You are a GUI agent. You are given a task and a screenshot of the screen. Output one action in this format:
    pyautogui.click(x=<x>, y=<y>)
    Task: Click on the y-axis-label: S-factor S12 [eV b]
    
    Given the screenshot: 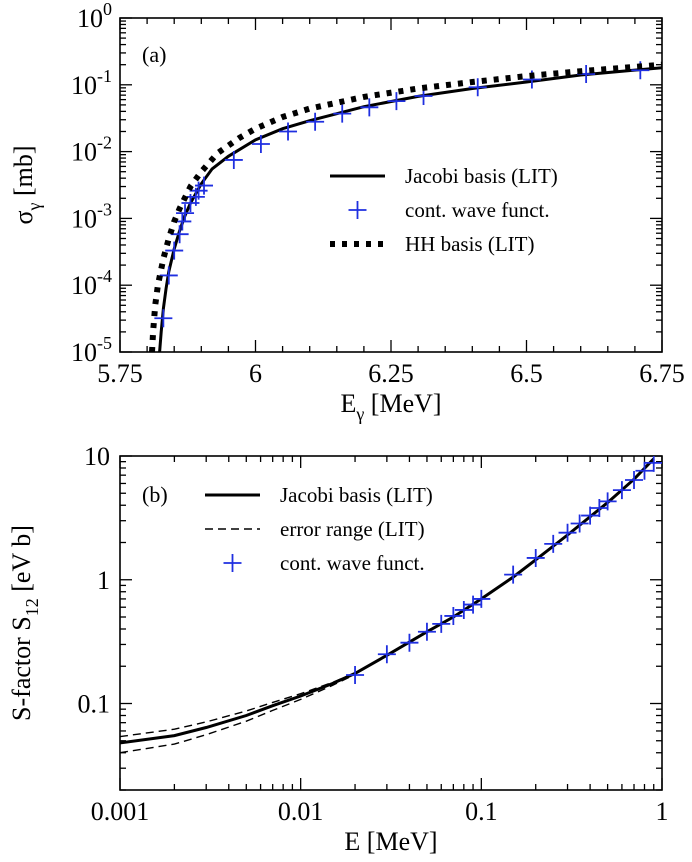 What is the action you would take?
    pyautogui.click(x=24, y=623)
    